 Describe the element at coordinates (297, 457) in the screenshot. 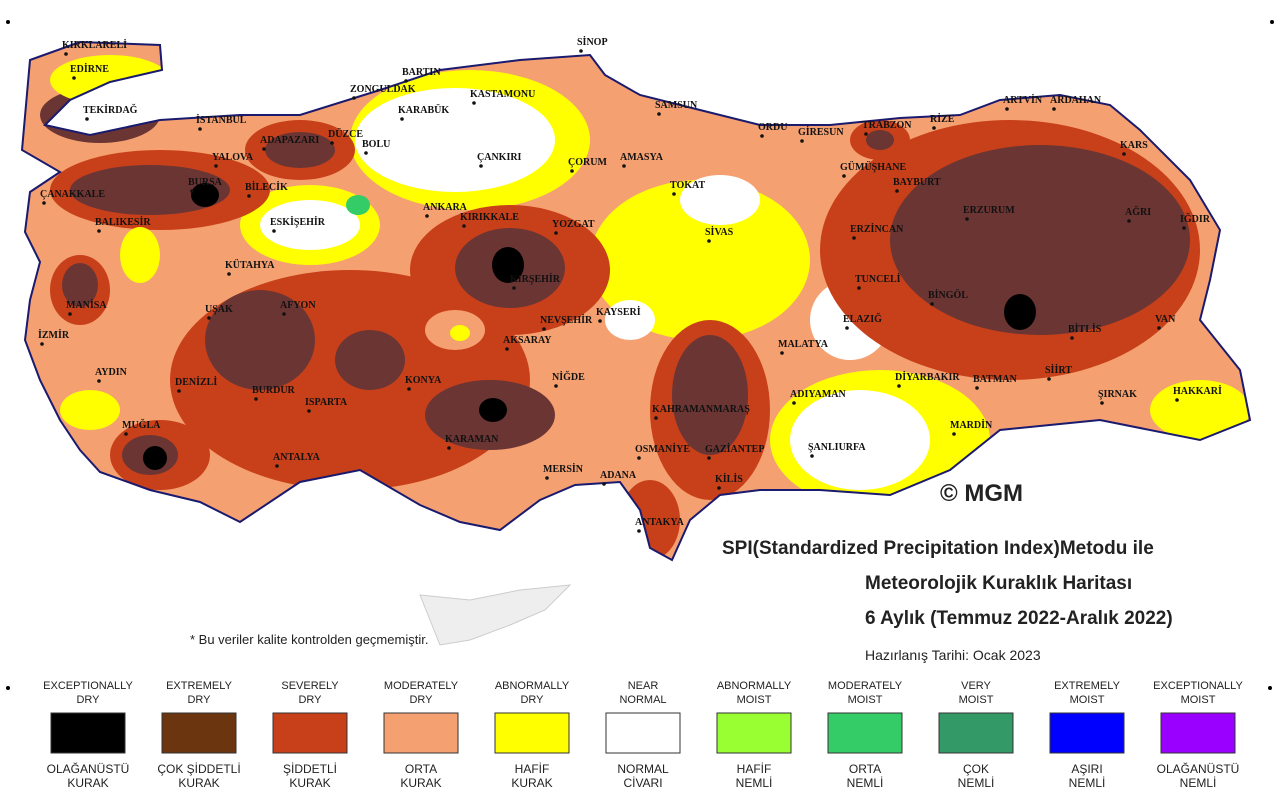

I see `city-label: ANTALYA` at that location.